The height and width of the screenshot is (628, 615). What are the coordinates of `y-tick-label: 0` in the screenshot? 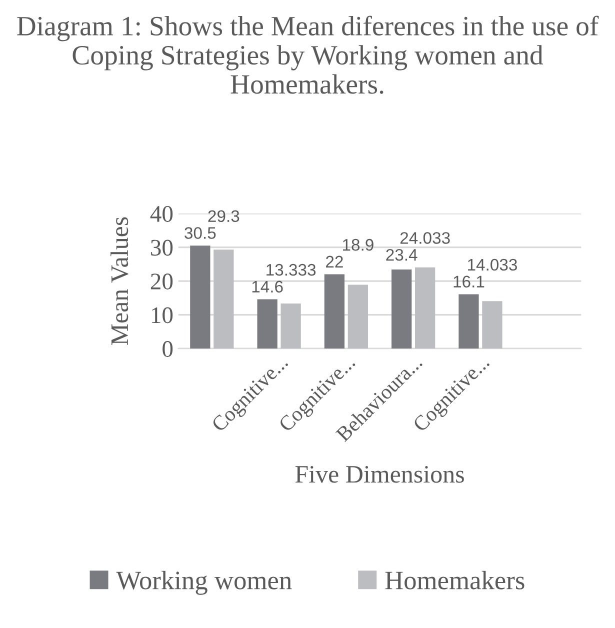 It's located at (167, 349).